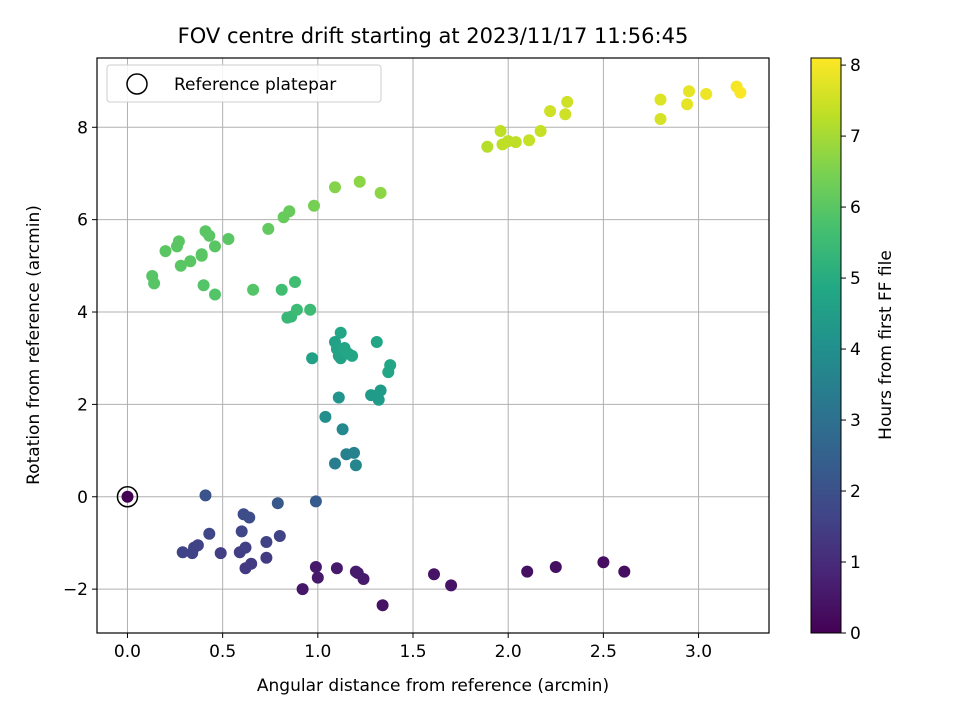  Describe the element at coordinates (82, 313) in the screenshot. I see `y-tick-label: 4` at that location.